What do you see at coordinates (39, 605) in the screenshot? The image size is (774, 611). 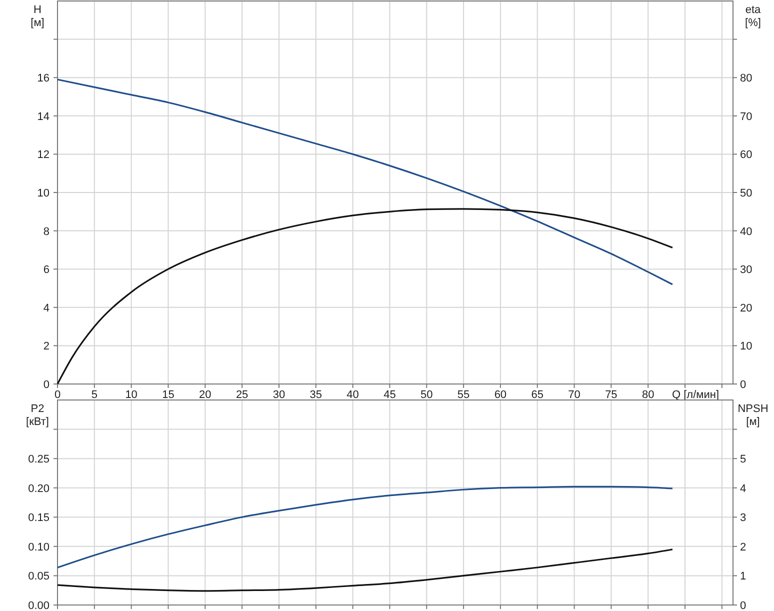 I see `y-tick-label: 0.00` at bounding box center [39, 605].